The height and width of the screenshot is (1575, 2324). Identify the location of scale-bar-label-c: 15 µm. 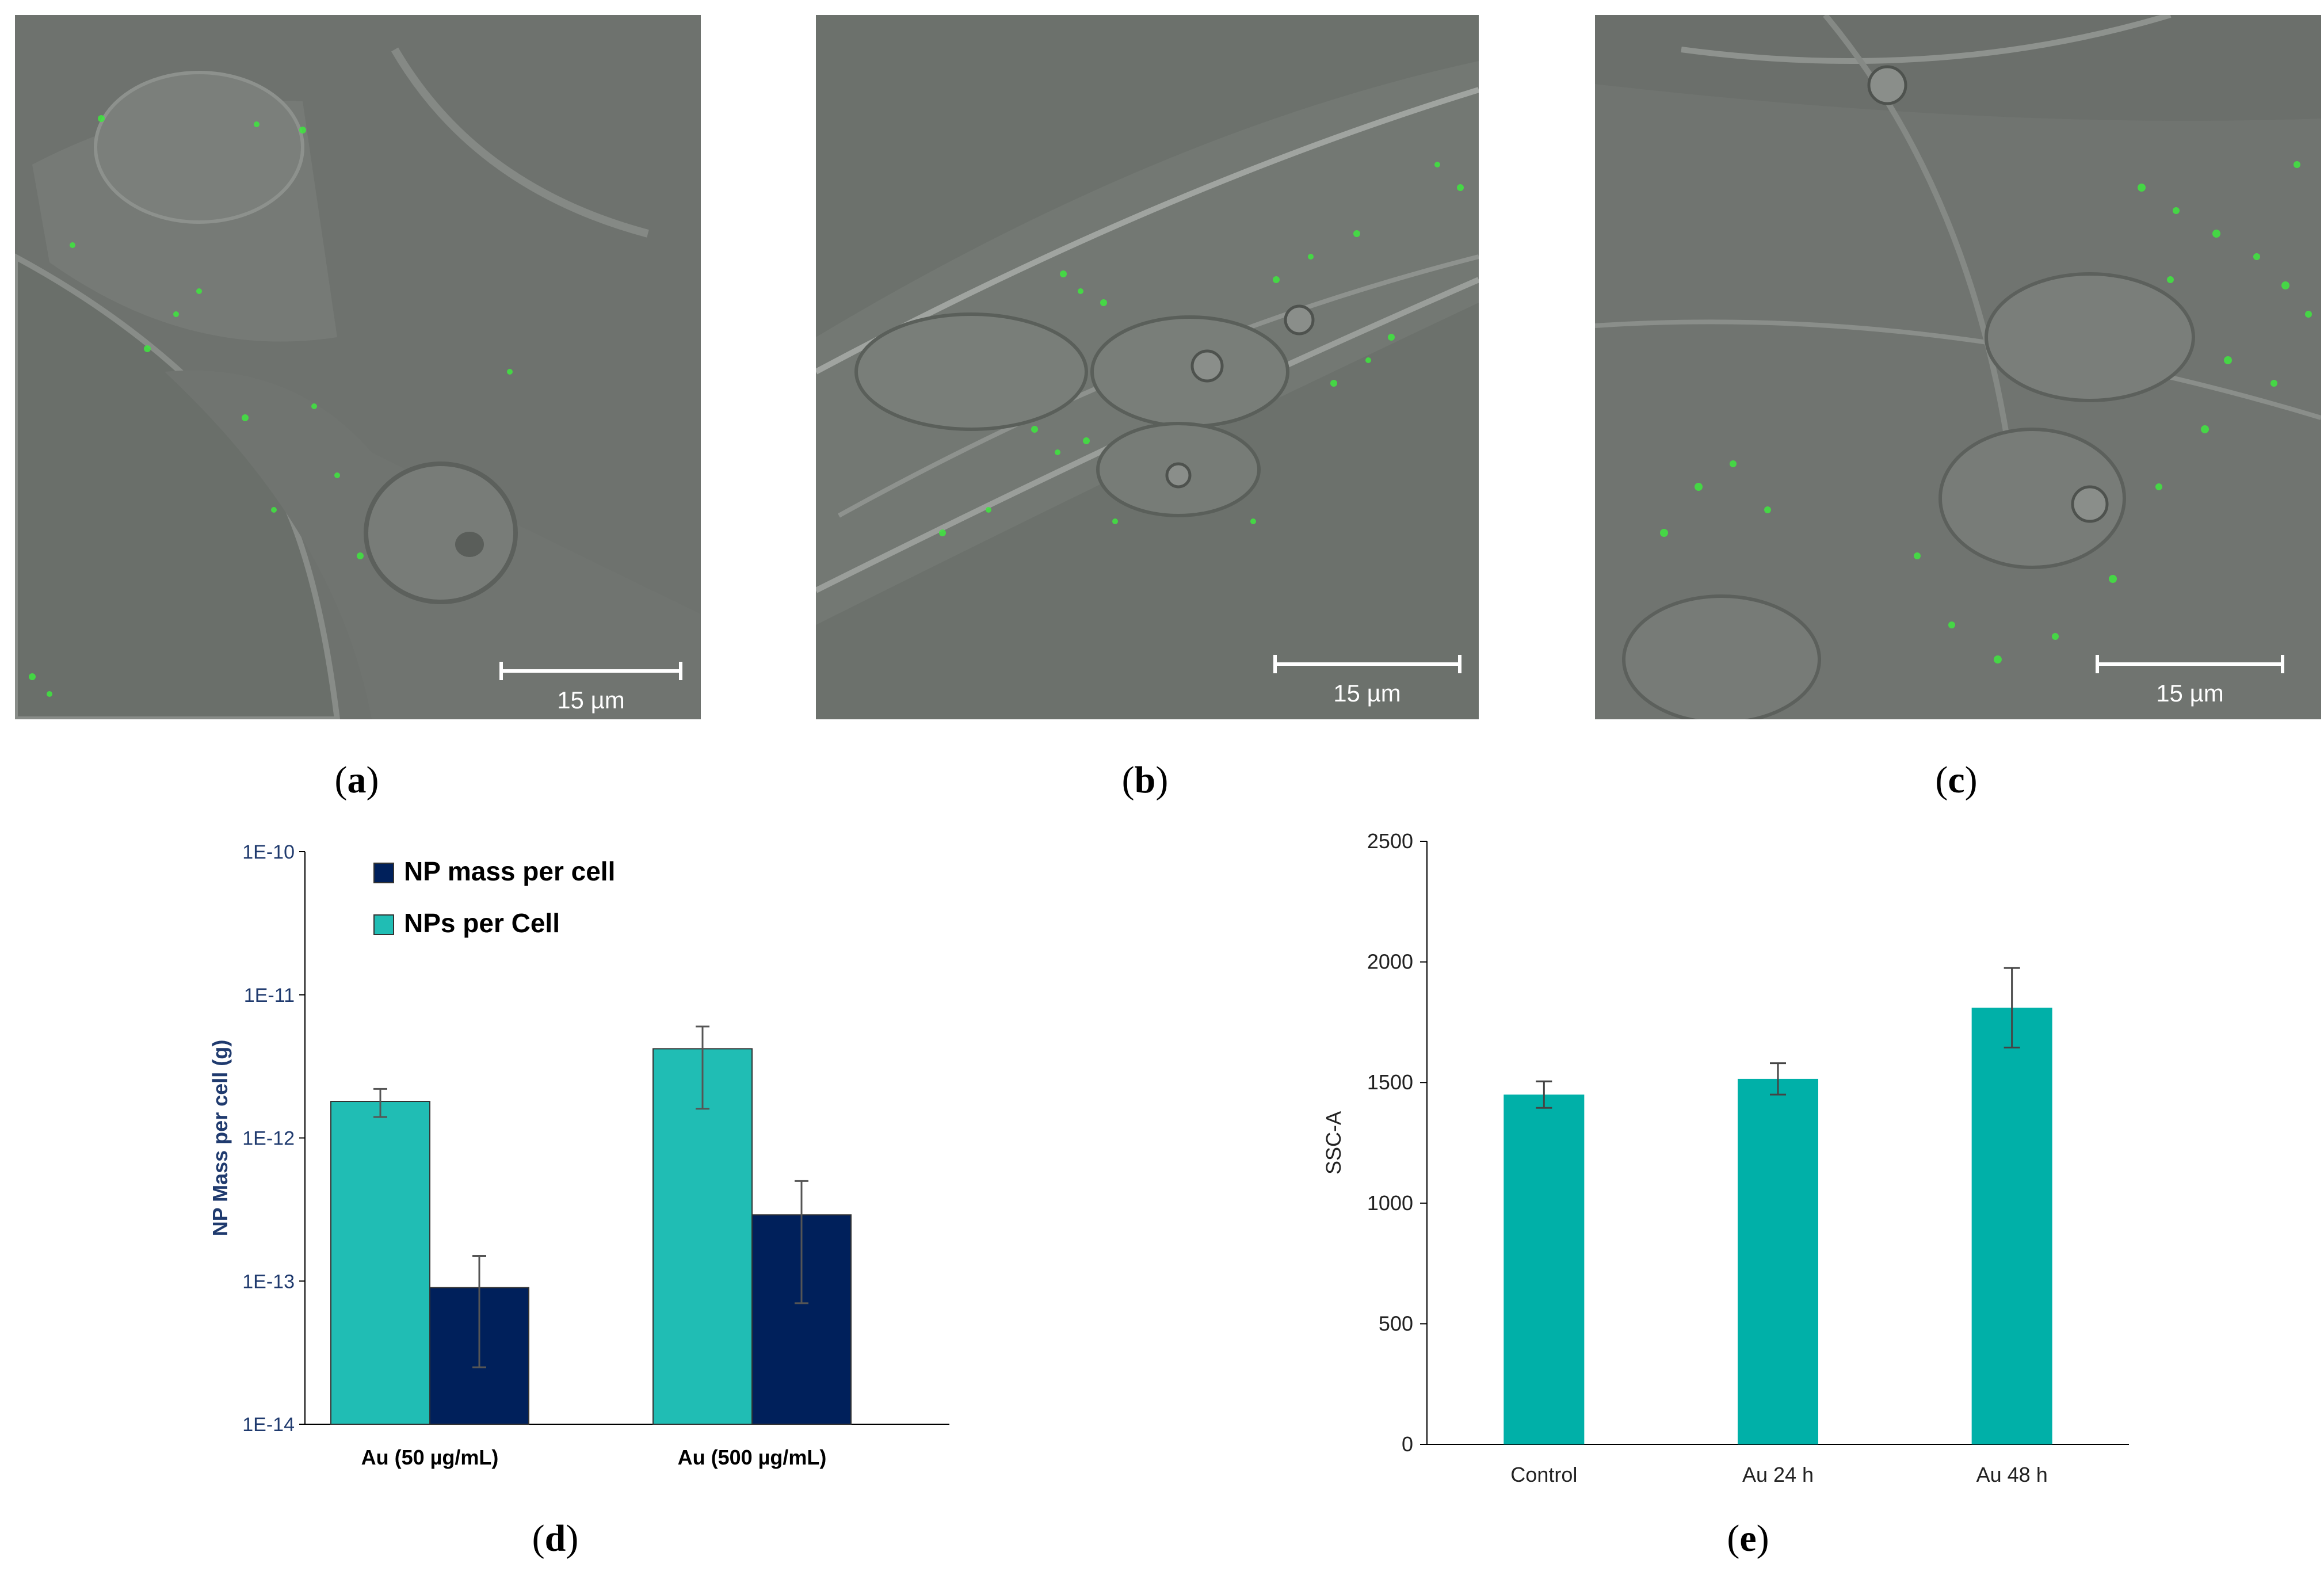
(2190, 693).